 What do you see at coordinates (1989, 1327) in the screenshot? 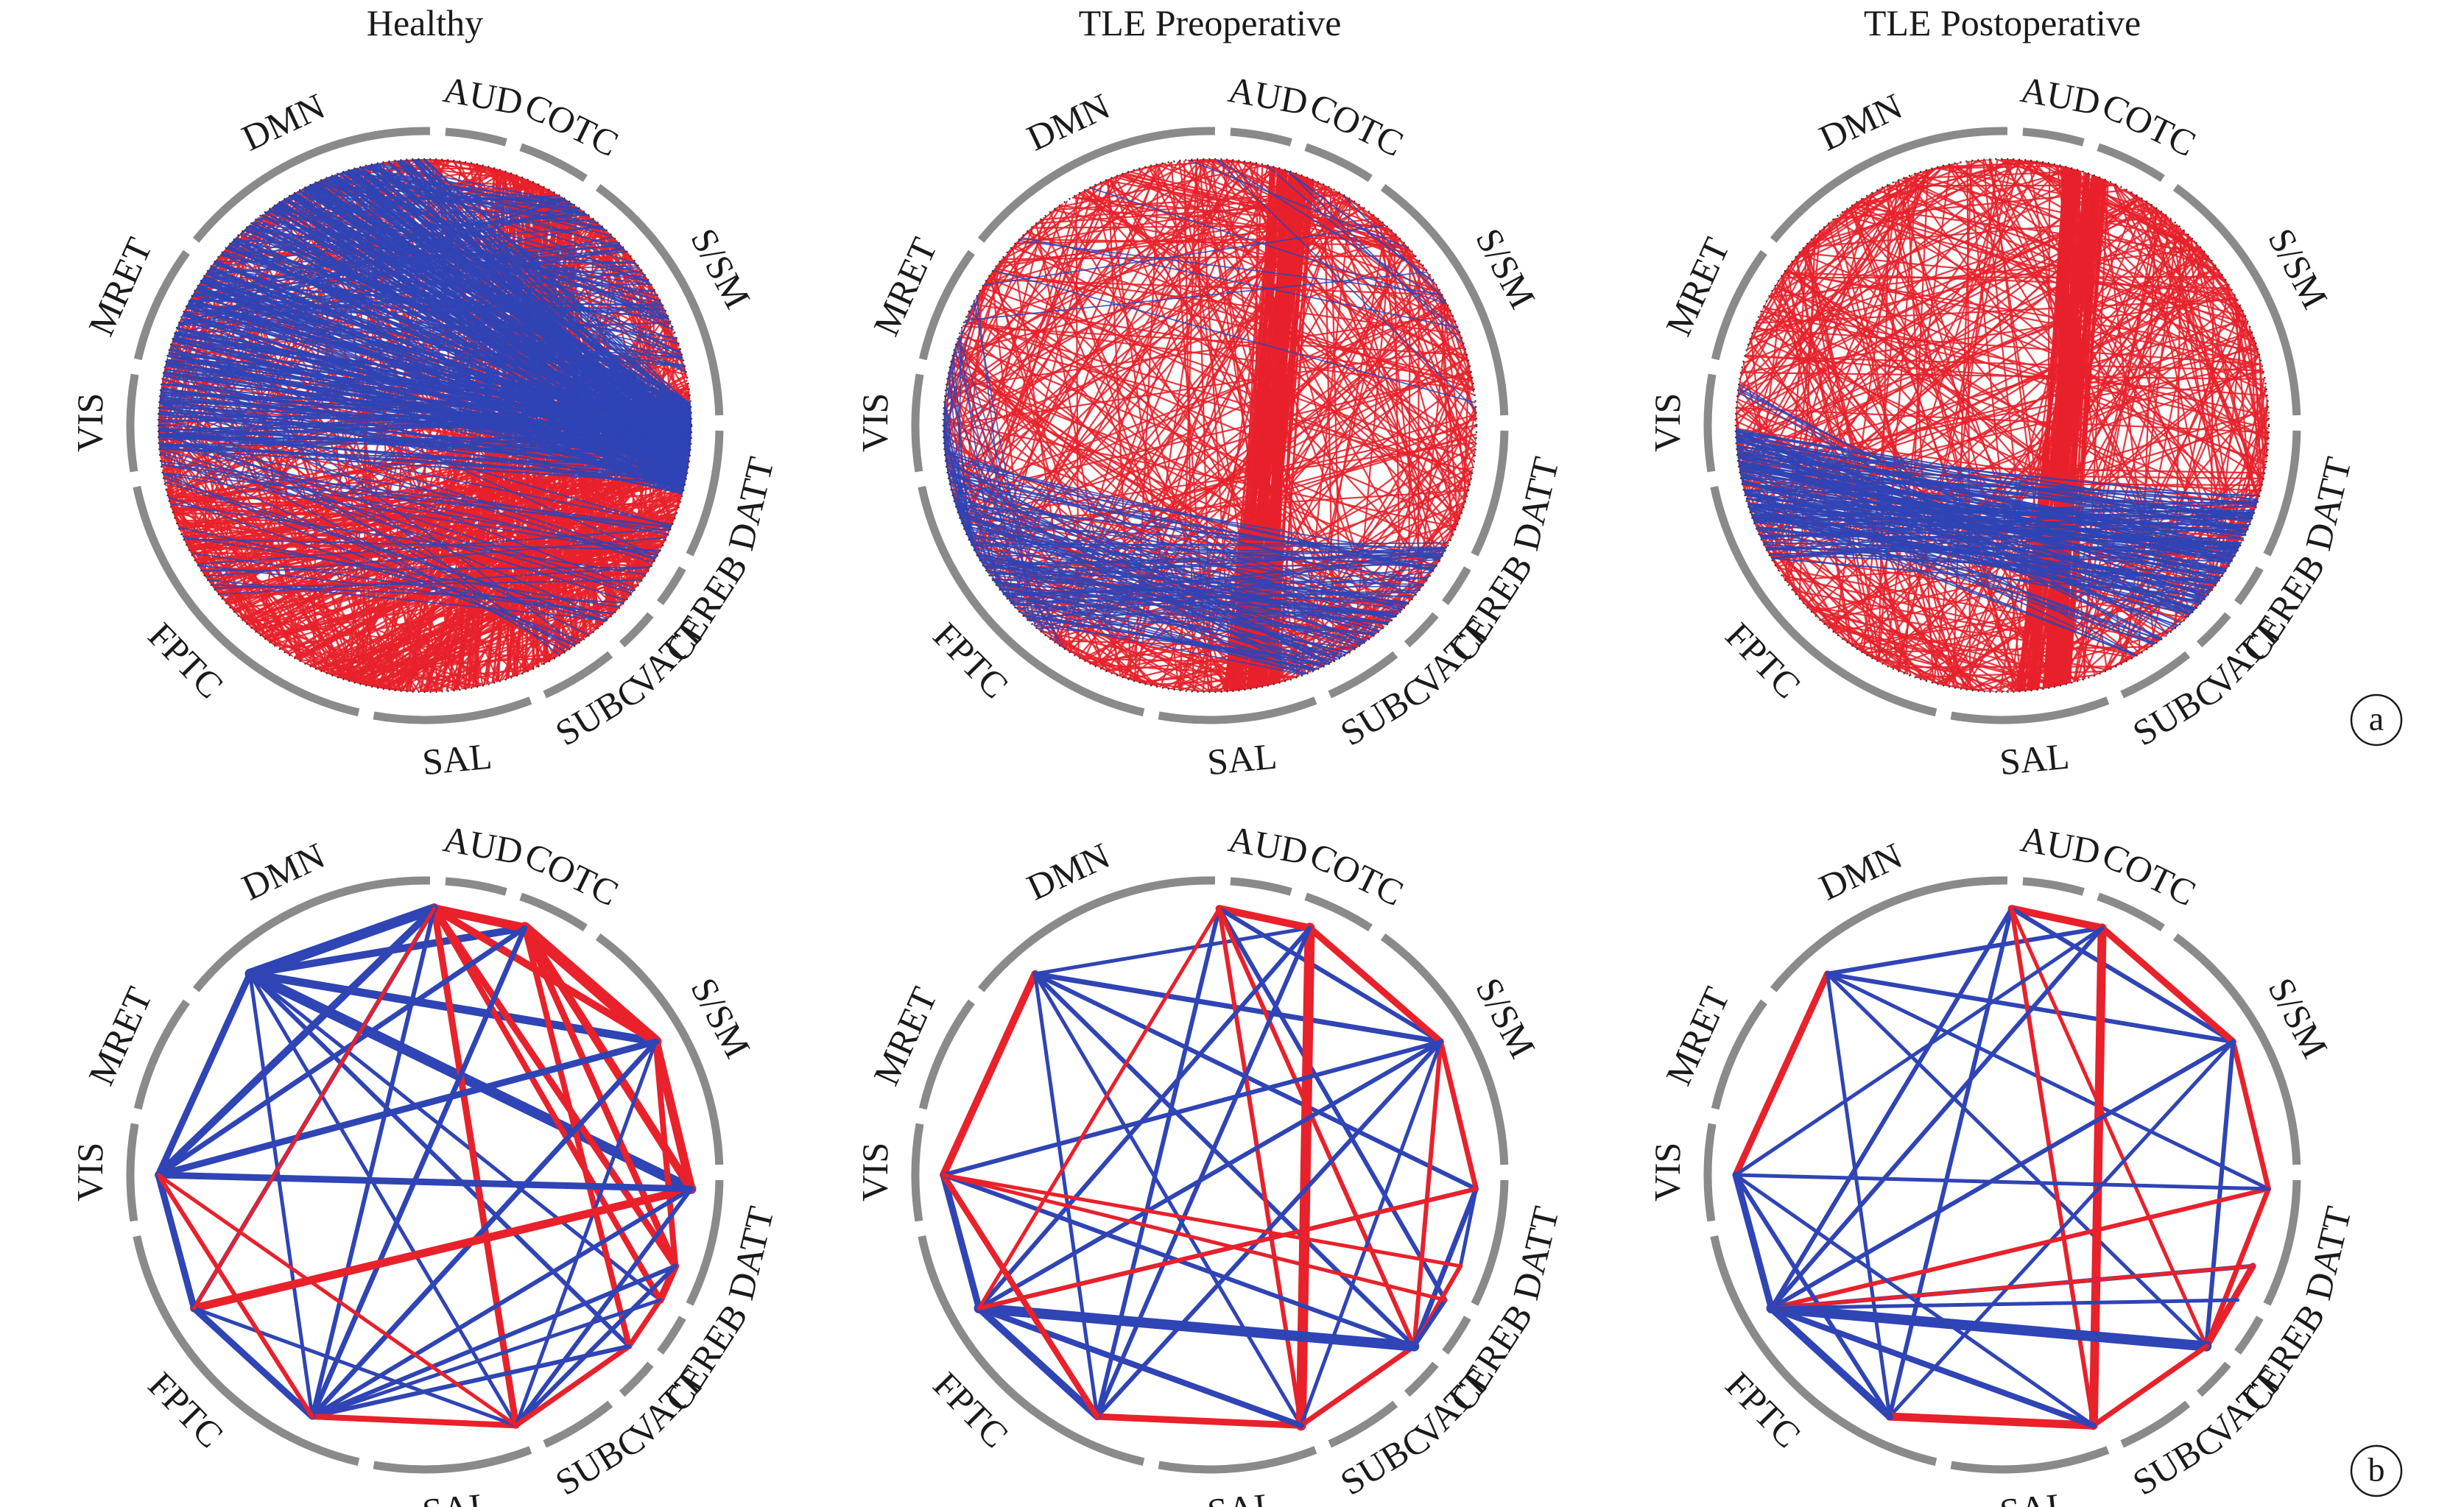
I see `panel-b-tle-postoperative-edge-subc-vis` at bounding box center [1989, 1327].